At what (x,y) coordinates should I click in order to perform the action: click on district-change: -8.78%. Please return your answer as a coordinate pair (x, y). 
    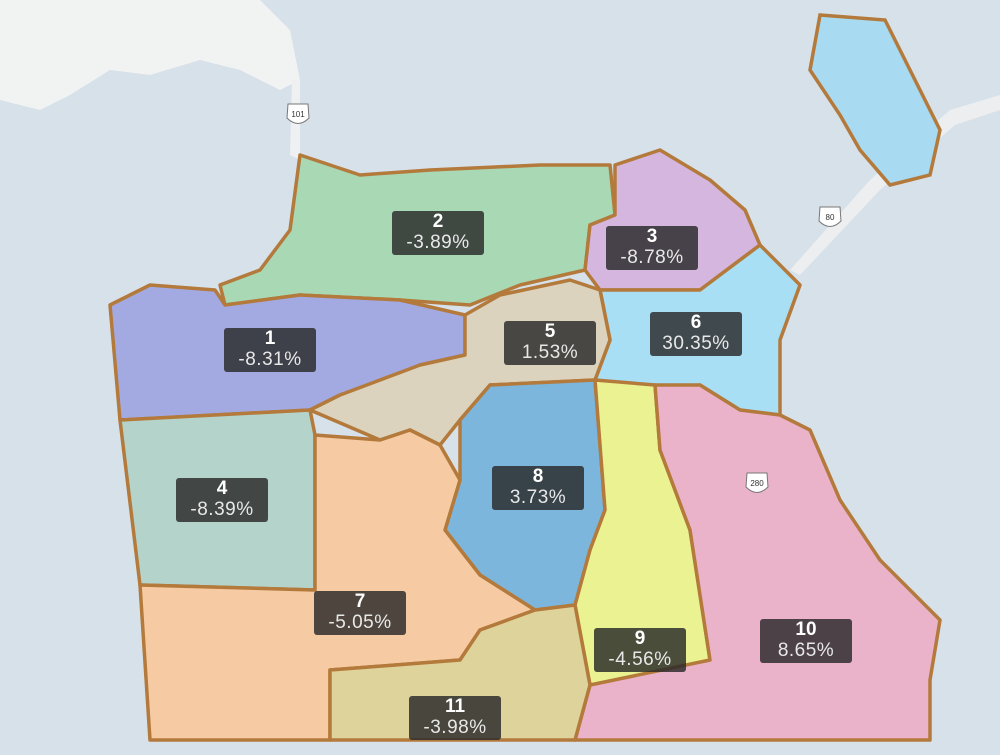
    Looking at the image, I should click on (651, 257).